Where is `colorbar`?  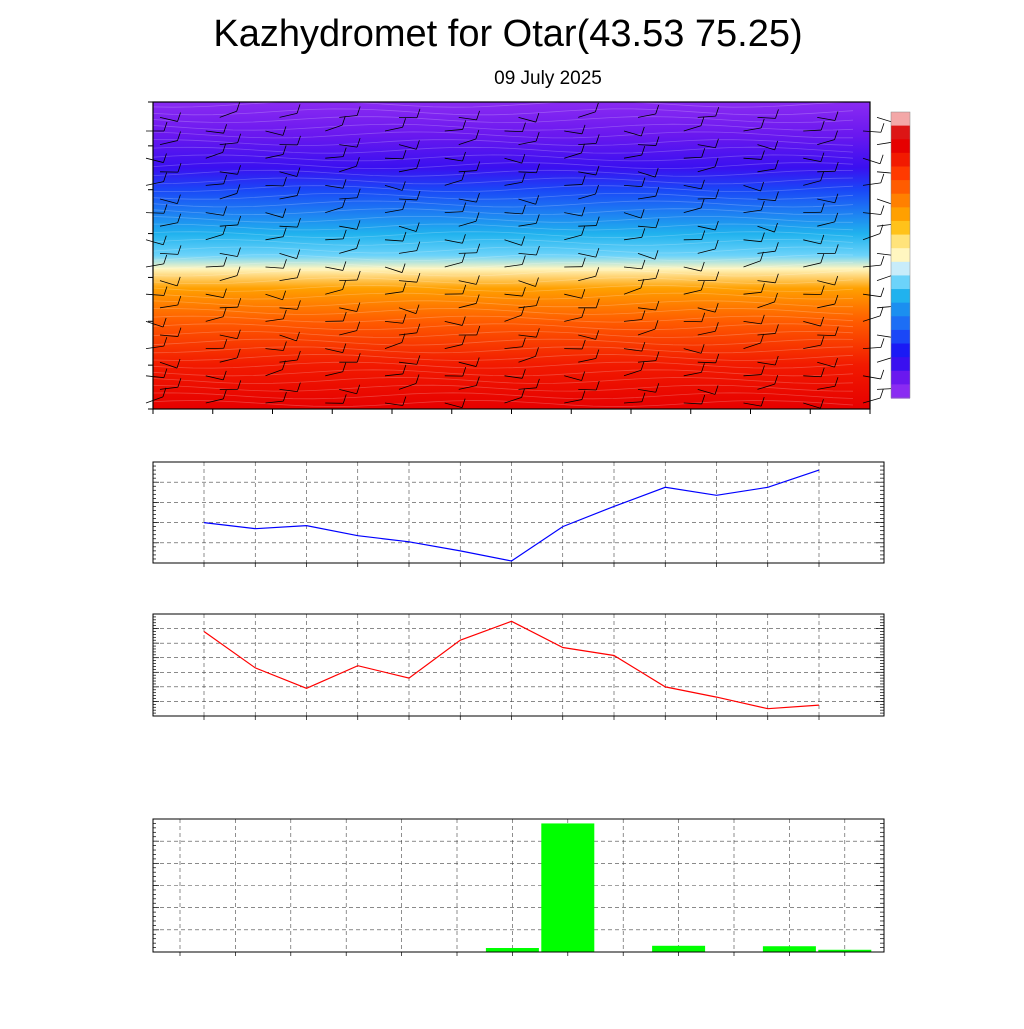 colorbar is located at coordinates (900, 255).